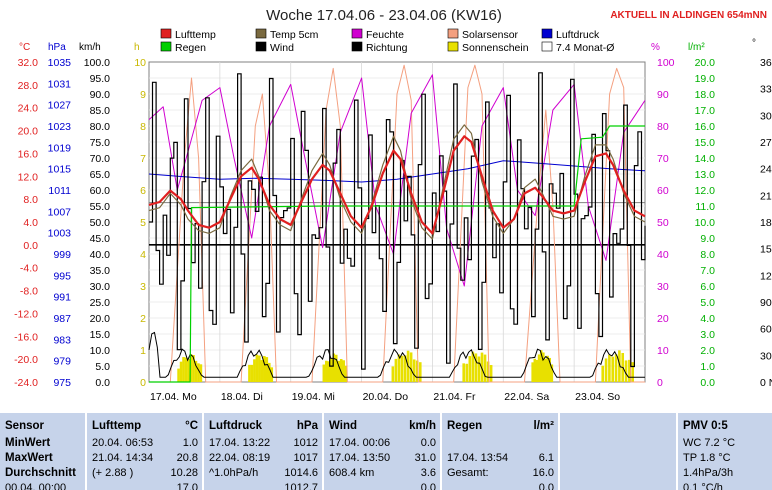 This screenshot has height=490, width=772. Describe the element at coordinates (500, 426) in the screenshot. I see `regen-header: Regen l/m²` at that location.